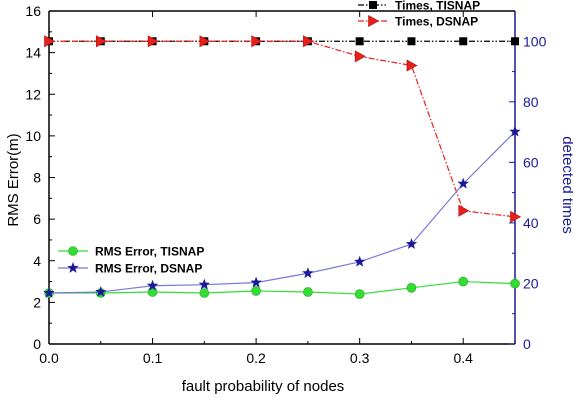 This screenshot has height=400, width=573. What do you see at coordinates (33, 11) in the screenshot?
I see `y-left-tick-label: 16` at bounding box center [33, 11].